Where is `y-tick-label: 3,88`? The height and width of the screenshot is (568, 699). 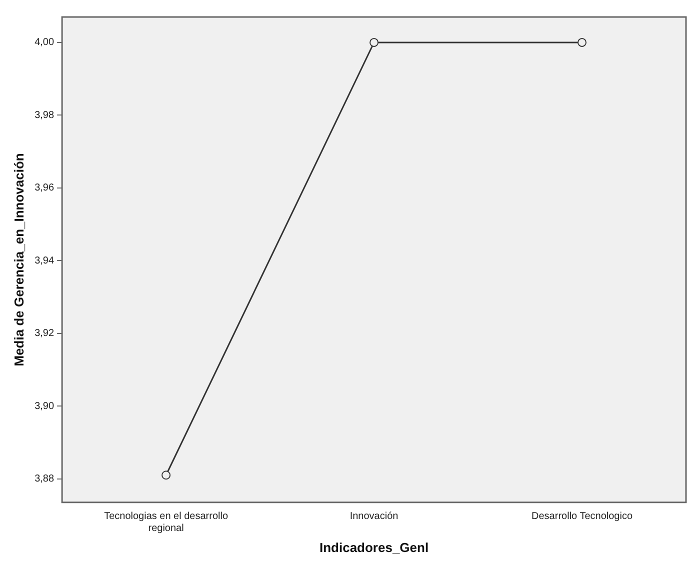
y-tick-label: 3,88 is located at coordinates (44, 479).